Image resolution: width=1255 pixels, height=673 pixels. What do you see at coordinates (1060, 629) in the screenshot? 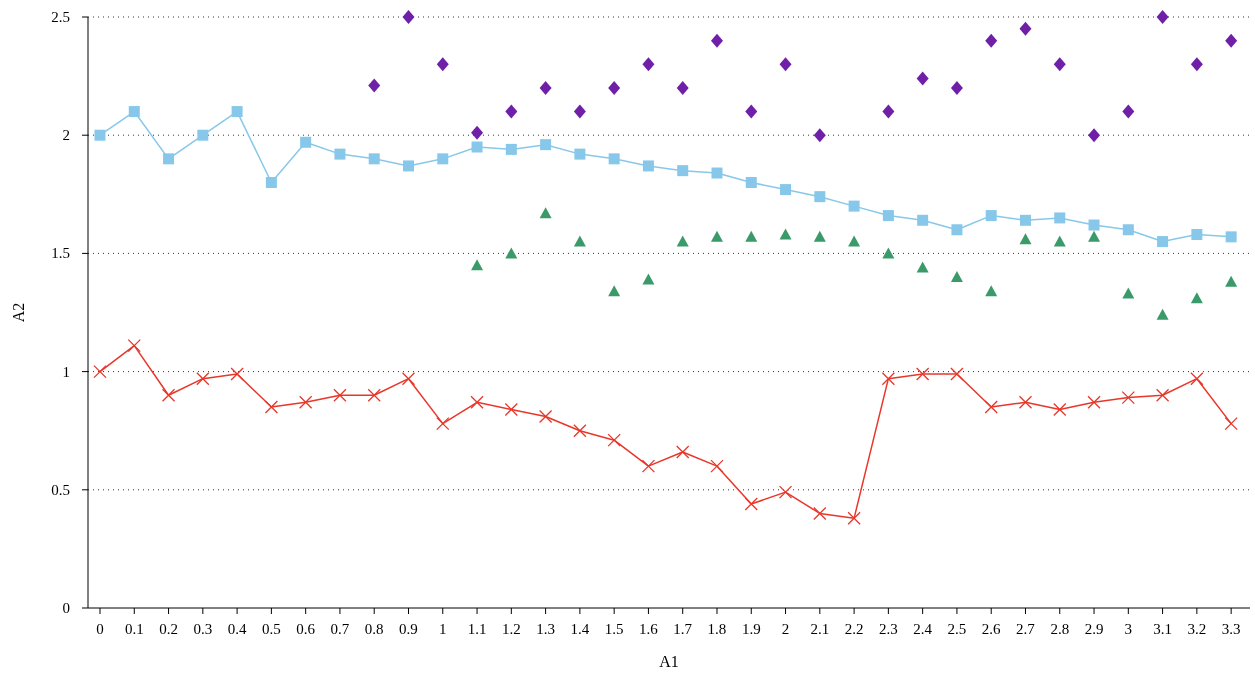
I see `x-tick-label: 2.8` at bounding box center [1060, 629].